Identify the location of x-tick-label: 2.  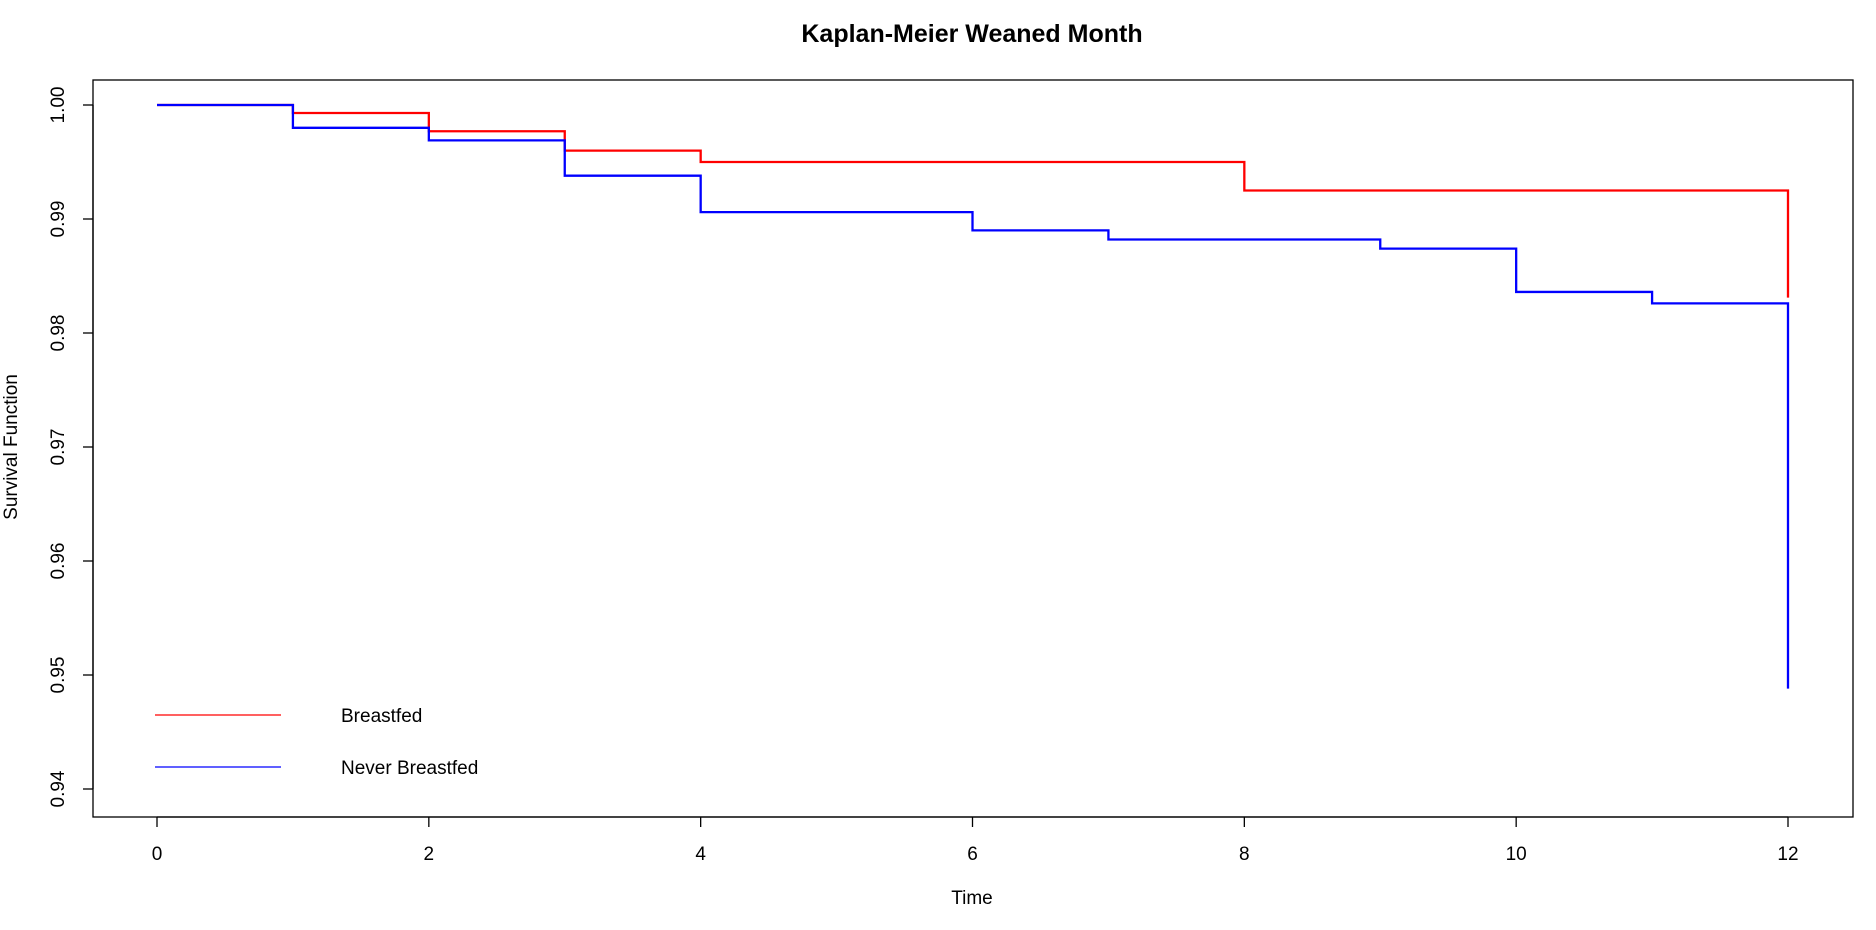
(429, 854).